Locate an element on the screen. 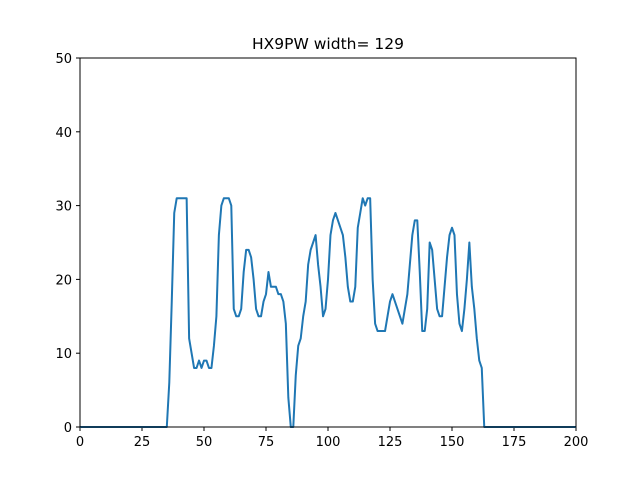  x-tick-label: 200 is located at coordinates (576, 442).